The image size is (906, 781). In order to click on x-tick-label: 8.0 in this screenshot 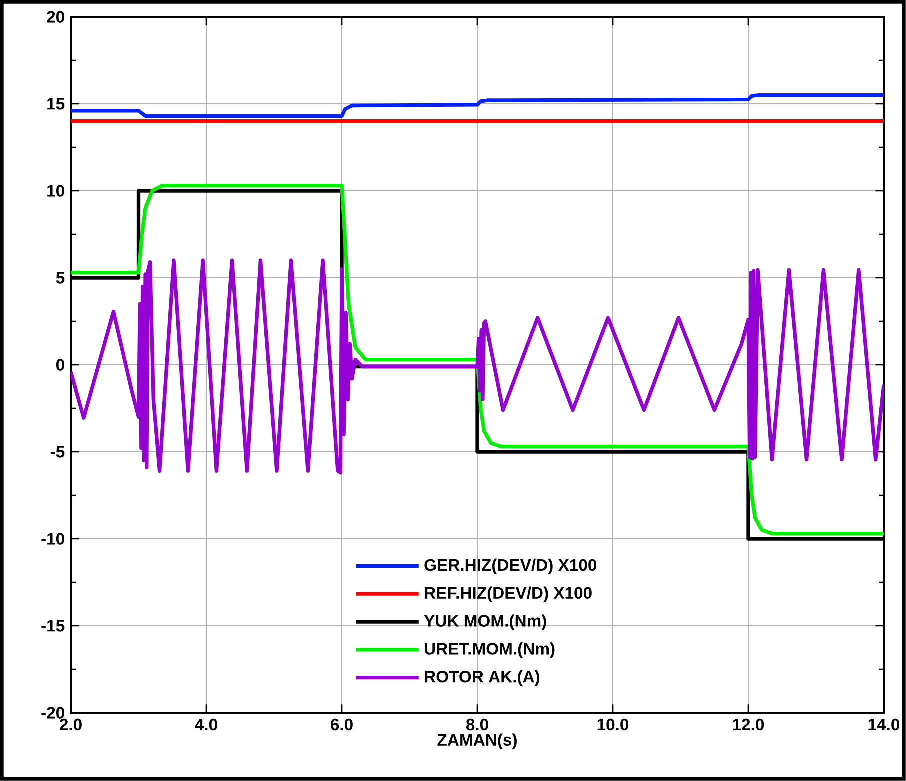, I will do `click(477, 724)`.